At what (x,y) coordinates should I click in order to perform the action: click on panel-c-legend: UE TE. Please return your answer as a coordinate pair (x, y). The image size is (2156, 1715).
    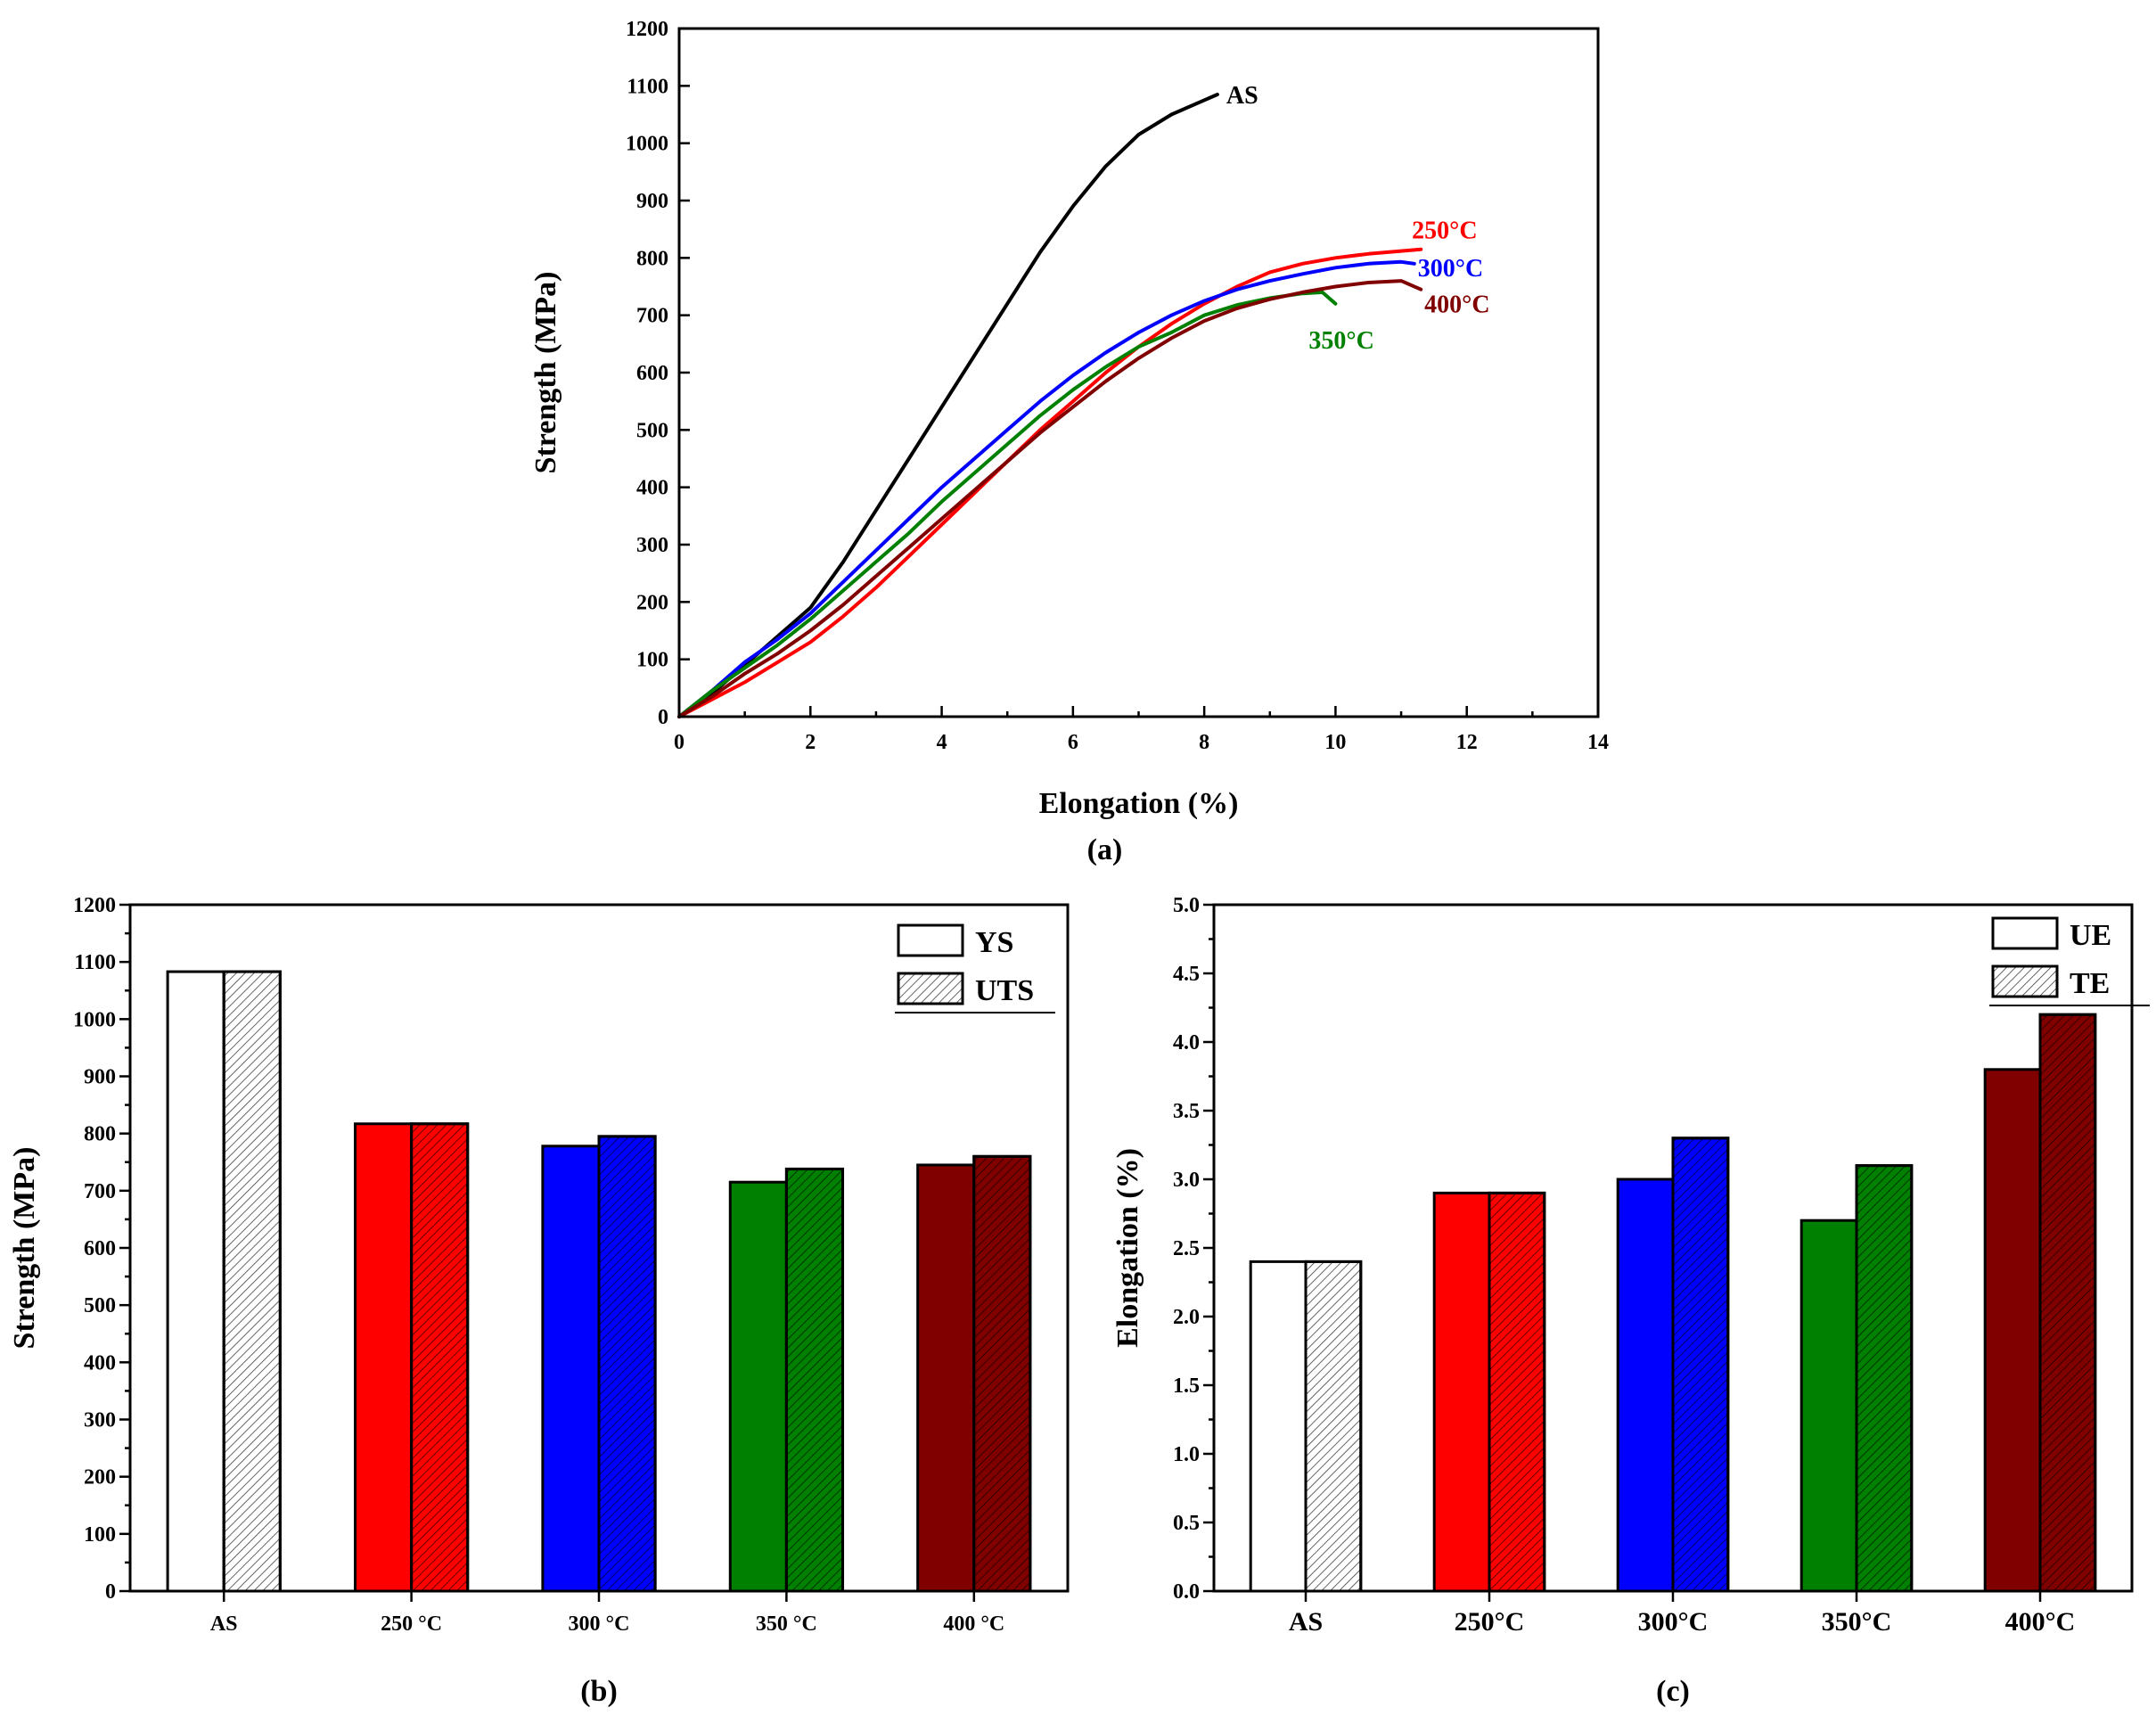
    Looking at the image, I should click on (2070, 961).